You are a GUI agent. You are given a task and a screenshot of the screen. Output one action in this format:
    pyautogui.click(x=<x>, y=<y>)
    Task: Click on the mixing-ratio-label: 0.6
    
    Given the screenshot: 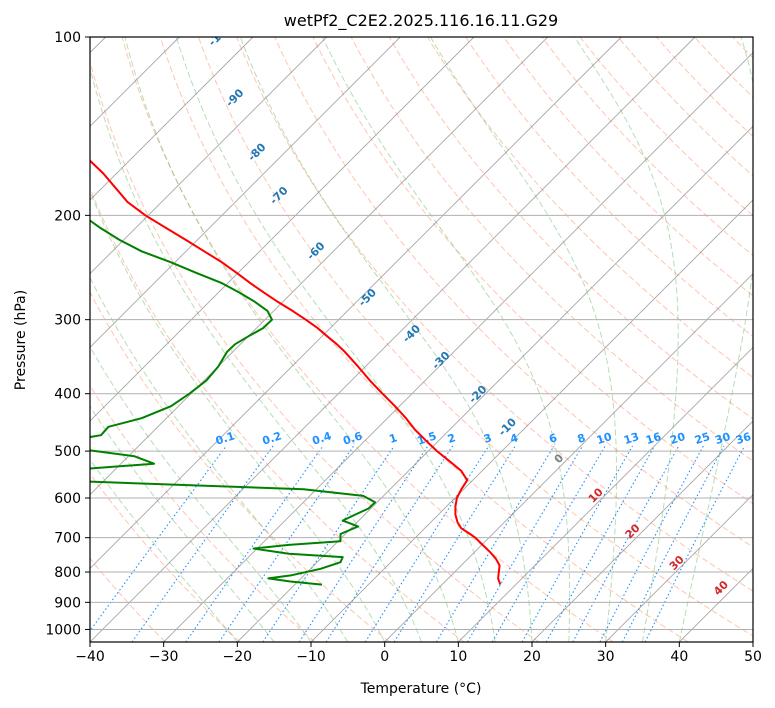 What is the action you would take?
    pyautogui.click(x=352, y=438)
    